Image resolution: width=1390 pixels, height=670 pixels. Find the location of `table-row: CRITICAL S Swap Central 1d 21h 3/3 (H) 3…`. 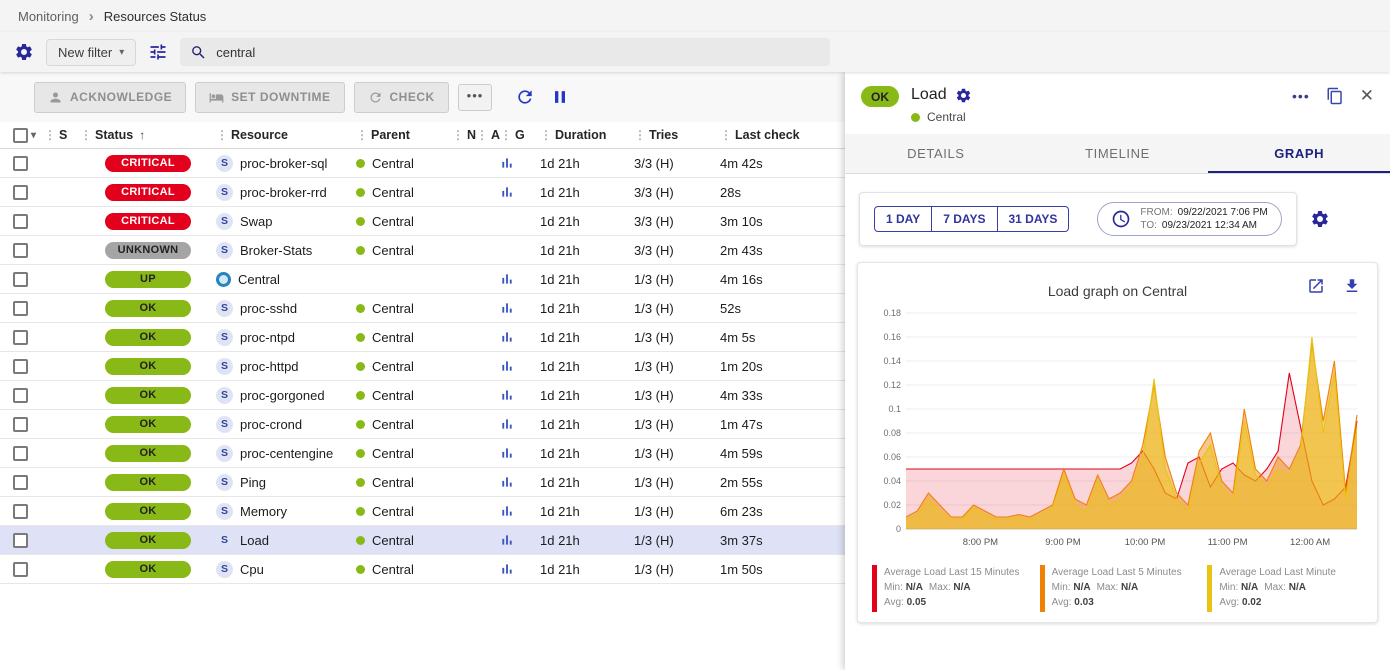

table-row: CRITICAL S Swap Central 1d 21h 3/3 (H) 3… is located at coordinates (422, 221).